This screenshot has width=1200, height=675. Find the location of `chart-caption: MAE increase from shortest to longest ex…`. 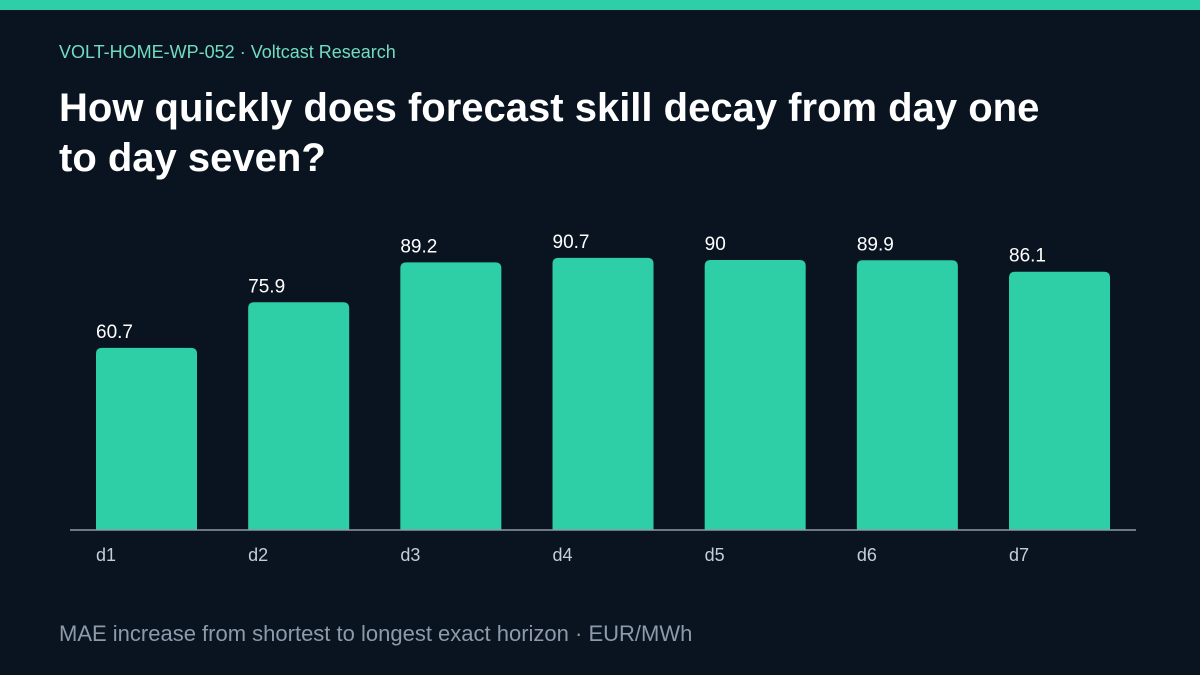

chart-caption: MAE increase from shortest to longest ex… is located at coordinates (376, 633).